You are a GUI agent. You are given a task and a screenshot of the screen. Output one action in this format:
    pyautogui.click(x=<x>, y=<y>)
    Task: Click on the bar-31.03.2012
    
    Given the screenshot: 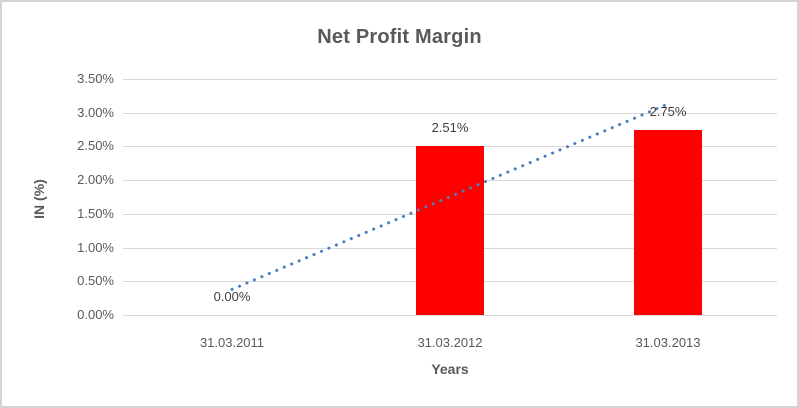 What is the action you would take?
    pyautogui.click(x=450, y=230)
    